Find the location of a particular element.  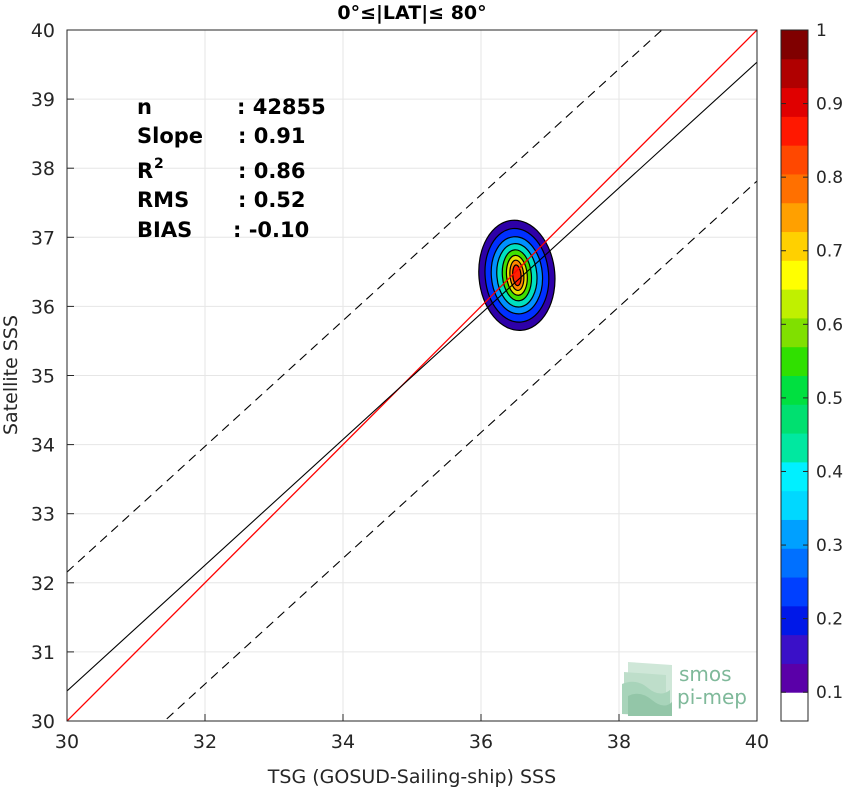

stat-name: n is located at coordinates (144, 107).